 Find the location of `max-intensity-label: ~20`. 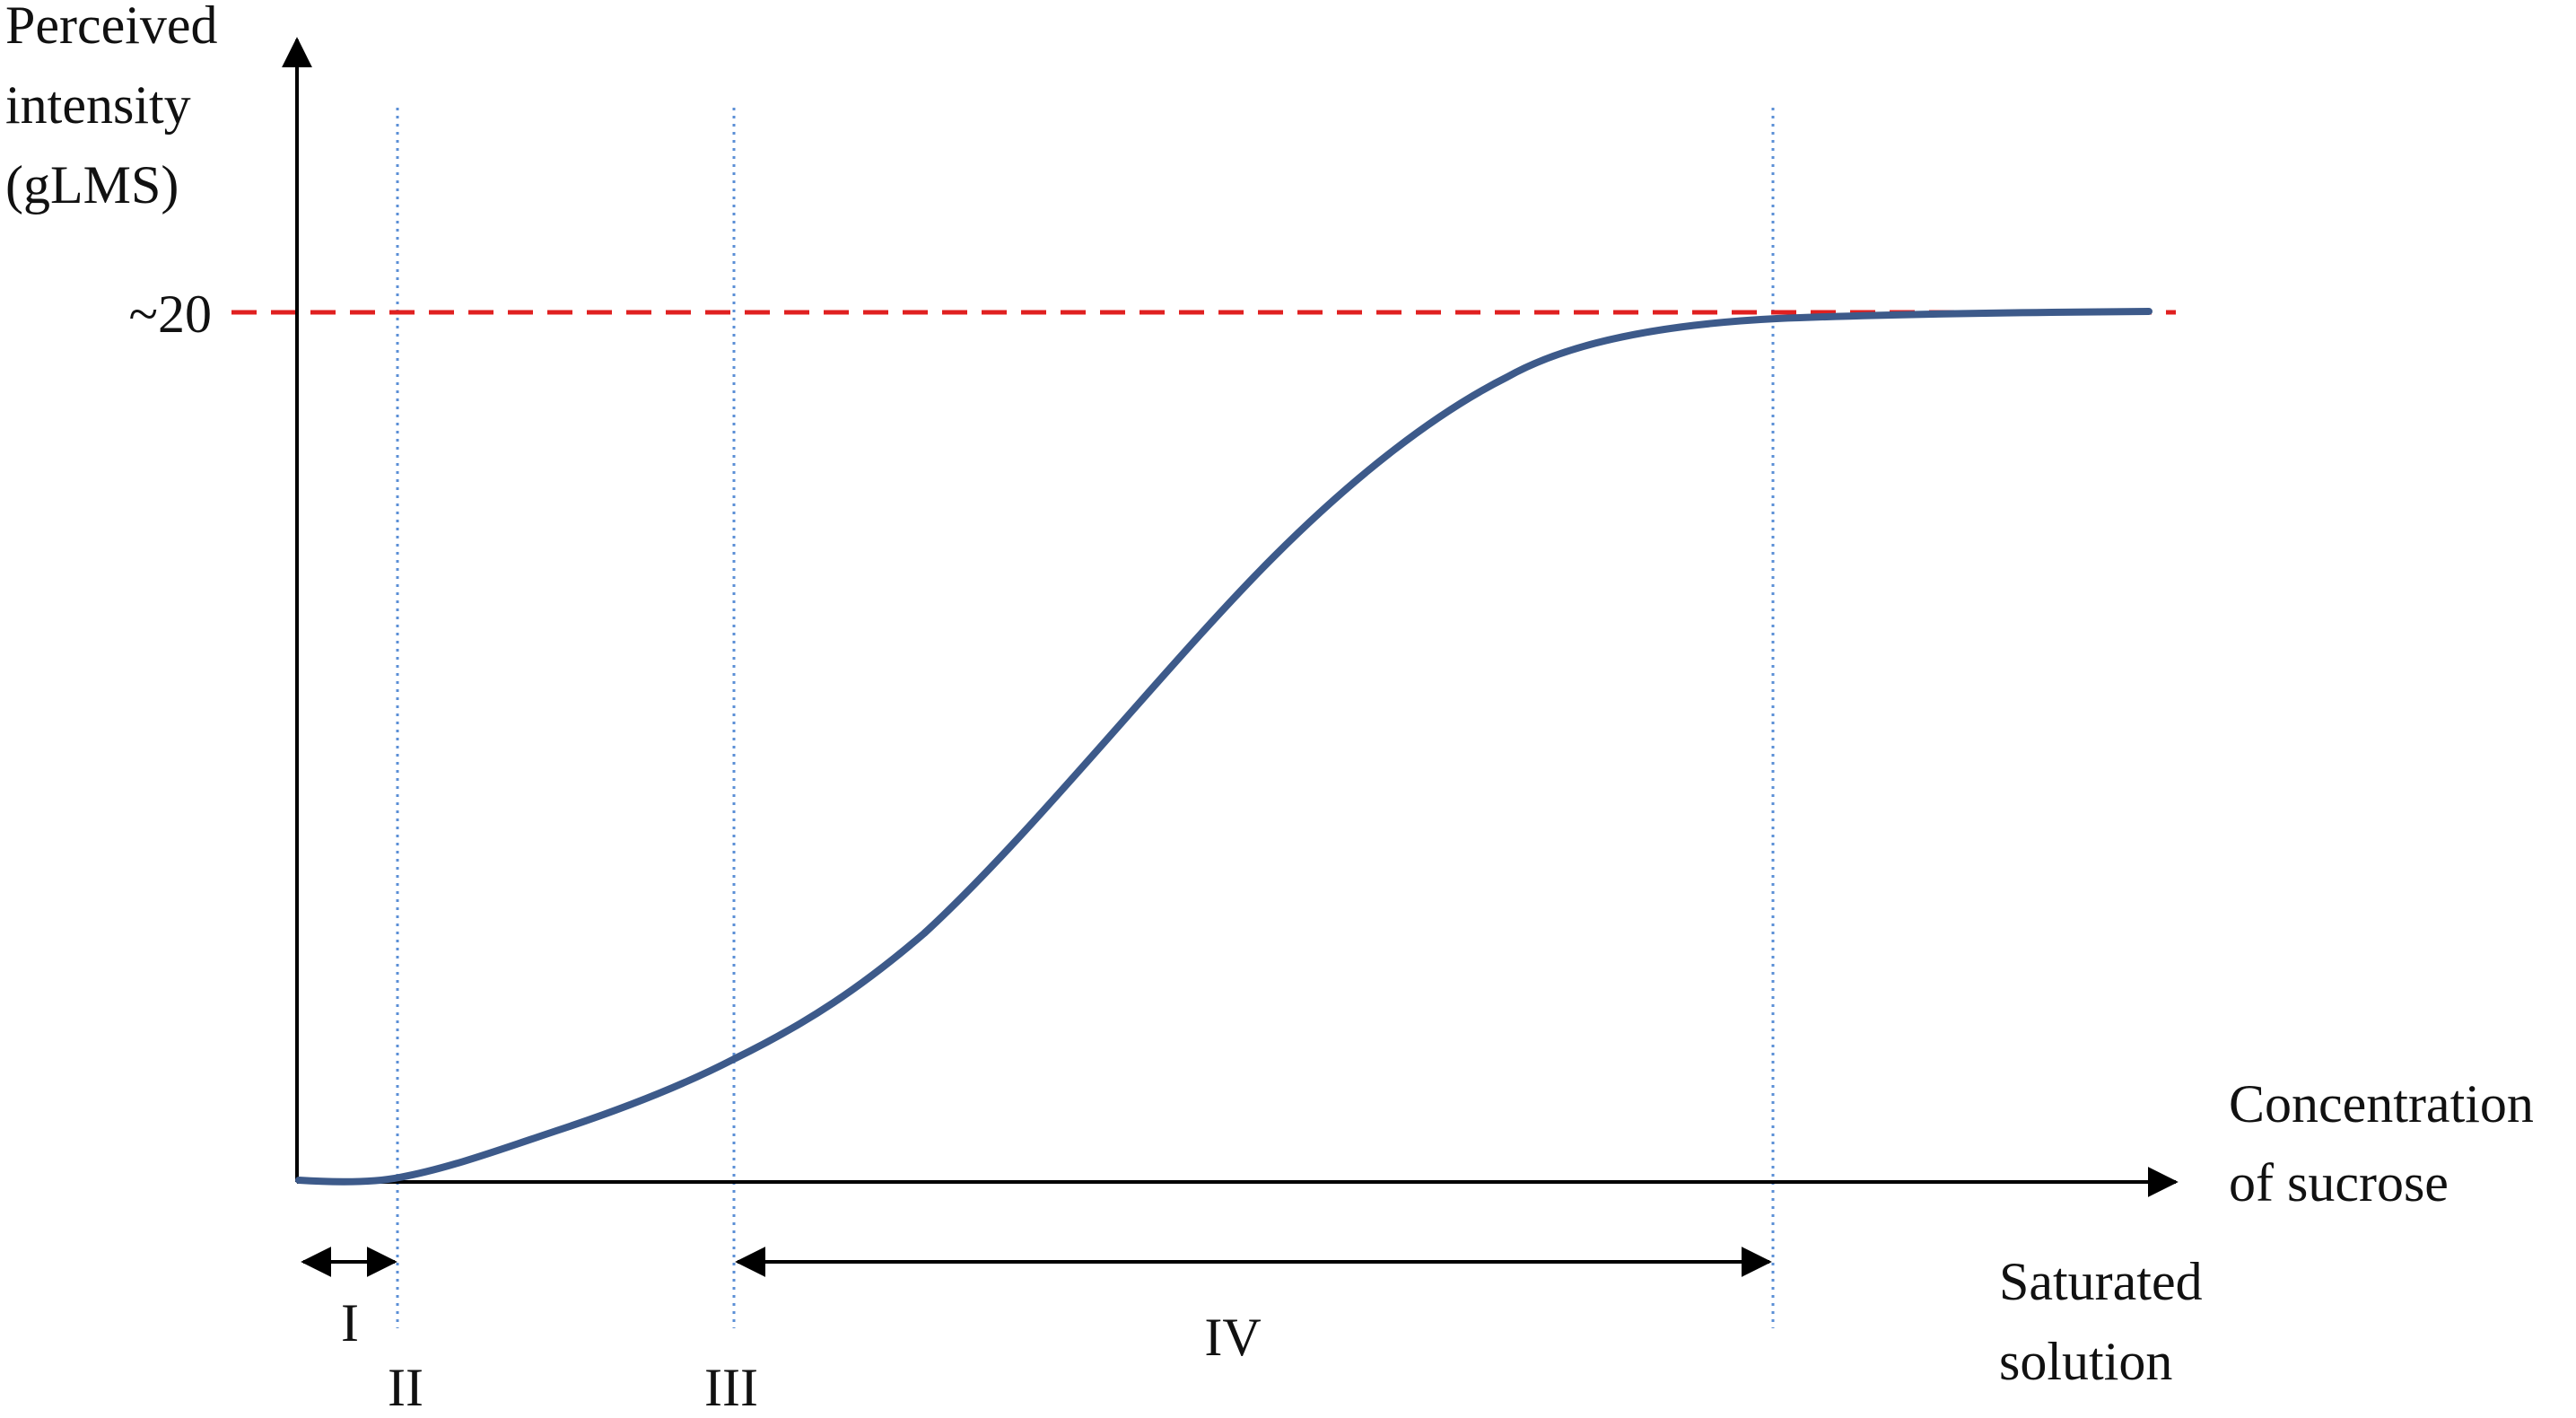

max-intensity-label: ~20 is located at coordinates (170, 314).